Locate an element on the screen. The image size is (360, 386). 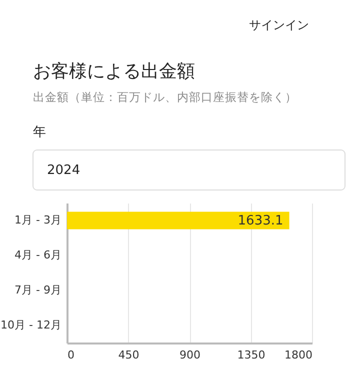
data-label: 1633.1 is located at coordinates (261, 221).